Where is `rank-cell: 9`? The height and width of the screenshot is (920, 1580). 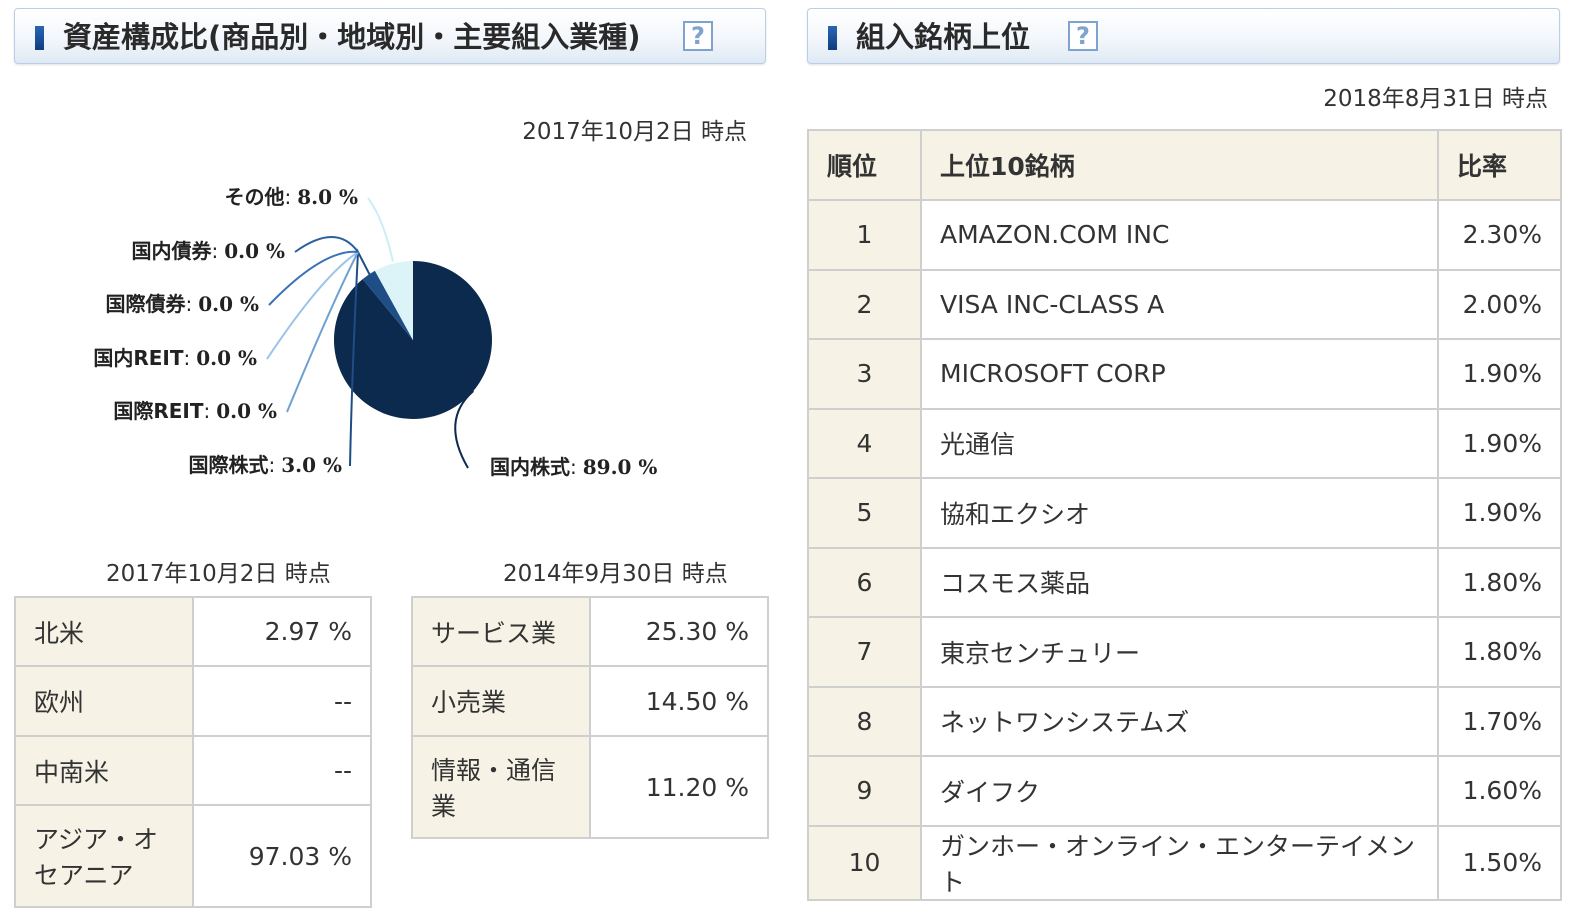 rank-cell: 9 is located at coordinates (864, 791).